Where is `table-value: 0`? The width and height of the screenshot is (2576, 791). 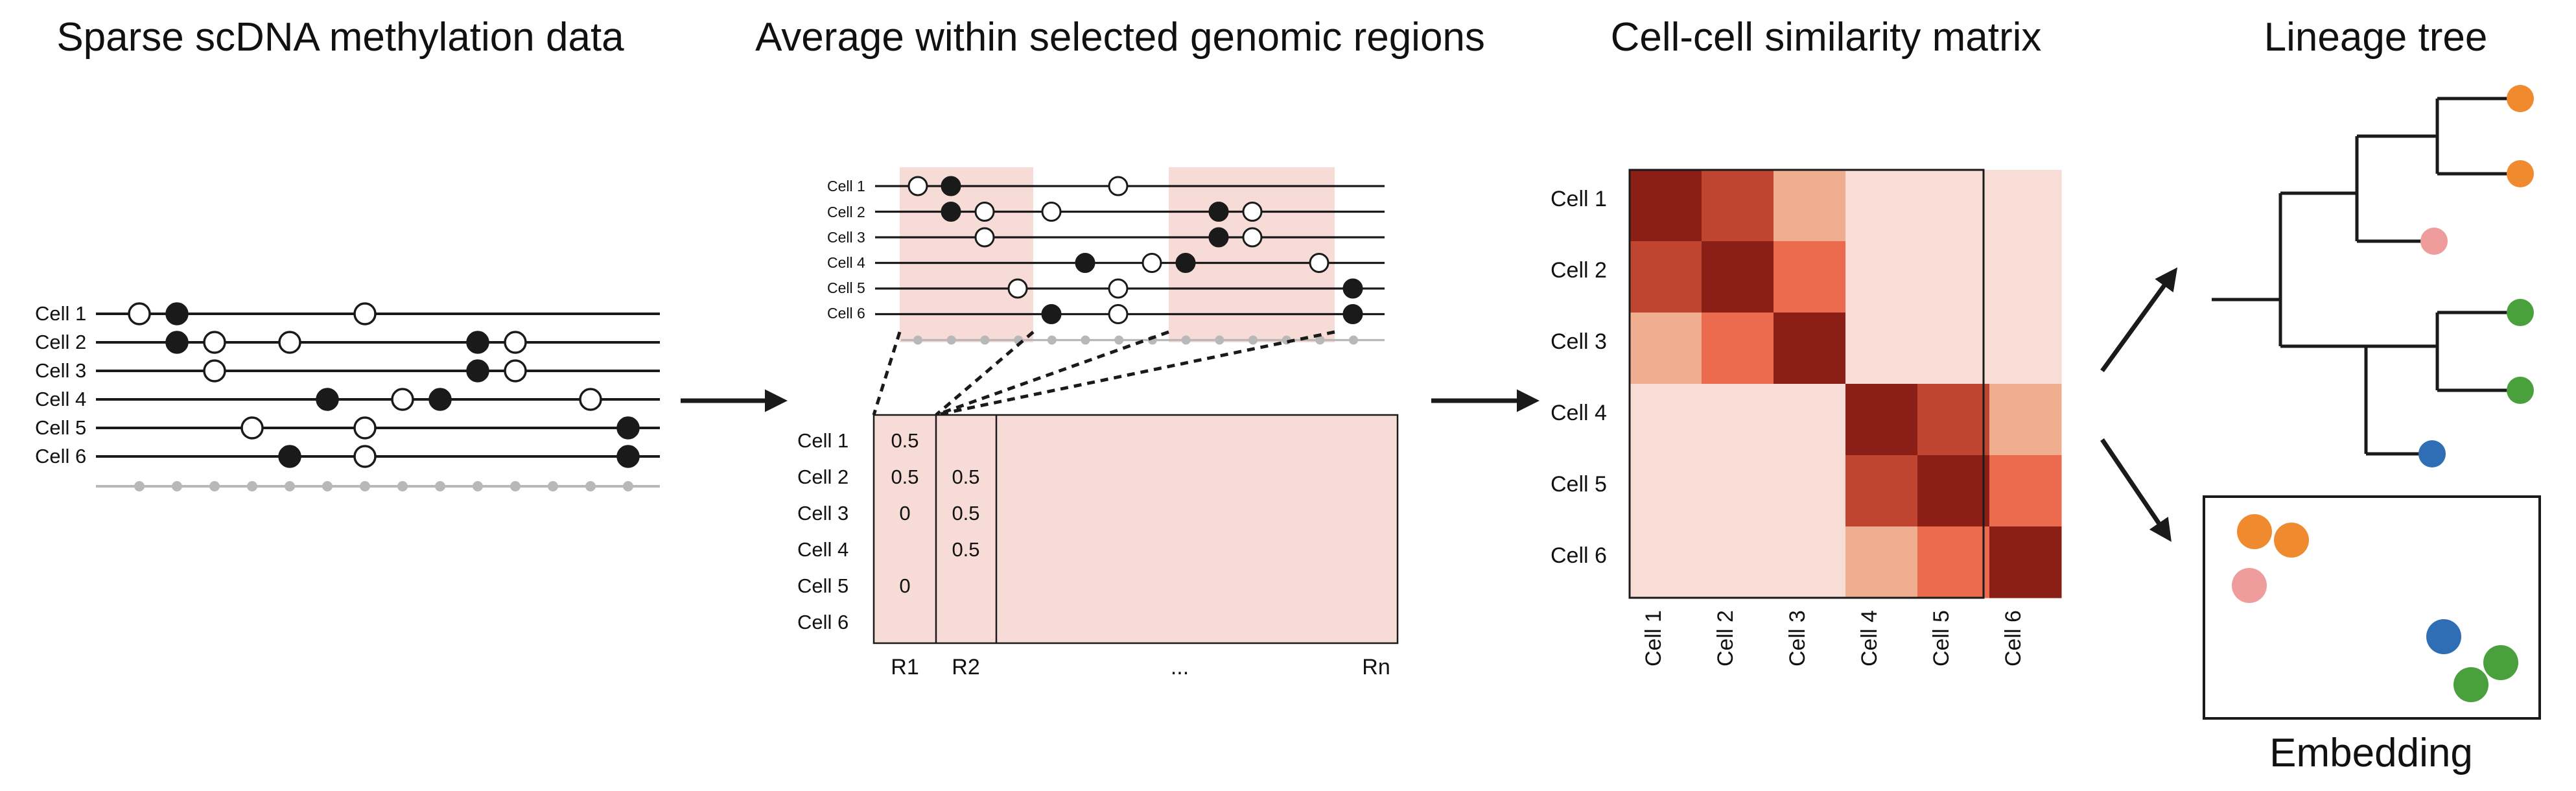
table-value: 0 is located at coordinates (904, 513).